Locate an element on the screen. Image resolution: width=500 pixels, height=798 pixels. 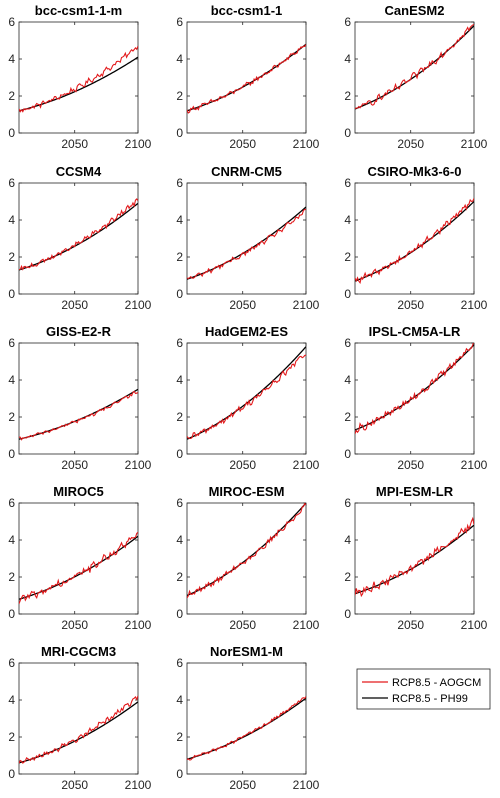
legend: RCP8.5 - AOGCM RCP8.5 - PH99 is located at coordinates (423, 689).